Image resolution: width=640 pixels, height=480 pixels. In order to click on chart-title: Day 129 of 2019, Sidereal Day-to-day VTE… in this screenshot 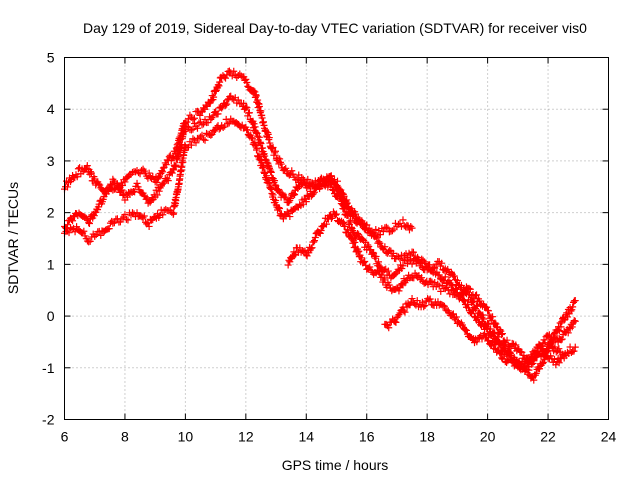, I will do `click(335, 28)`.